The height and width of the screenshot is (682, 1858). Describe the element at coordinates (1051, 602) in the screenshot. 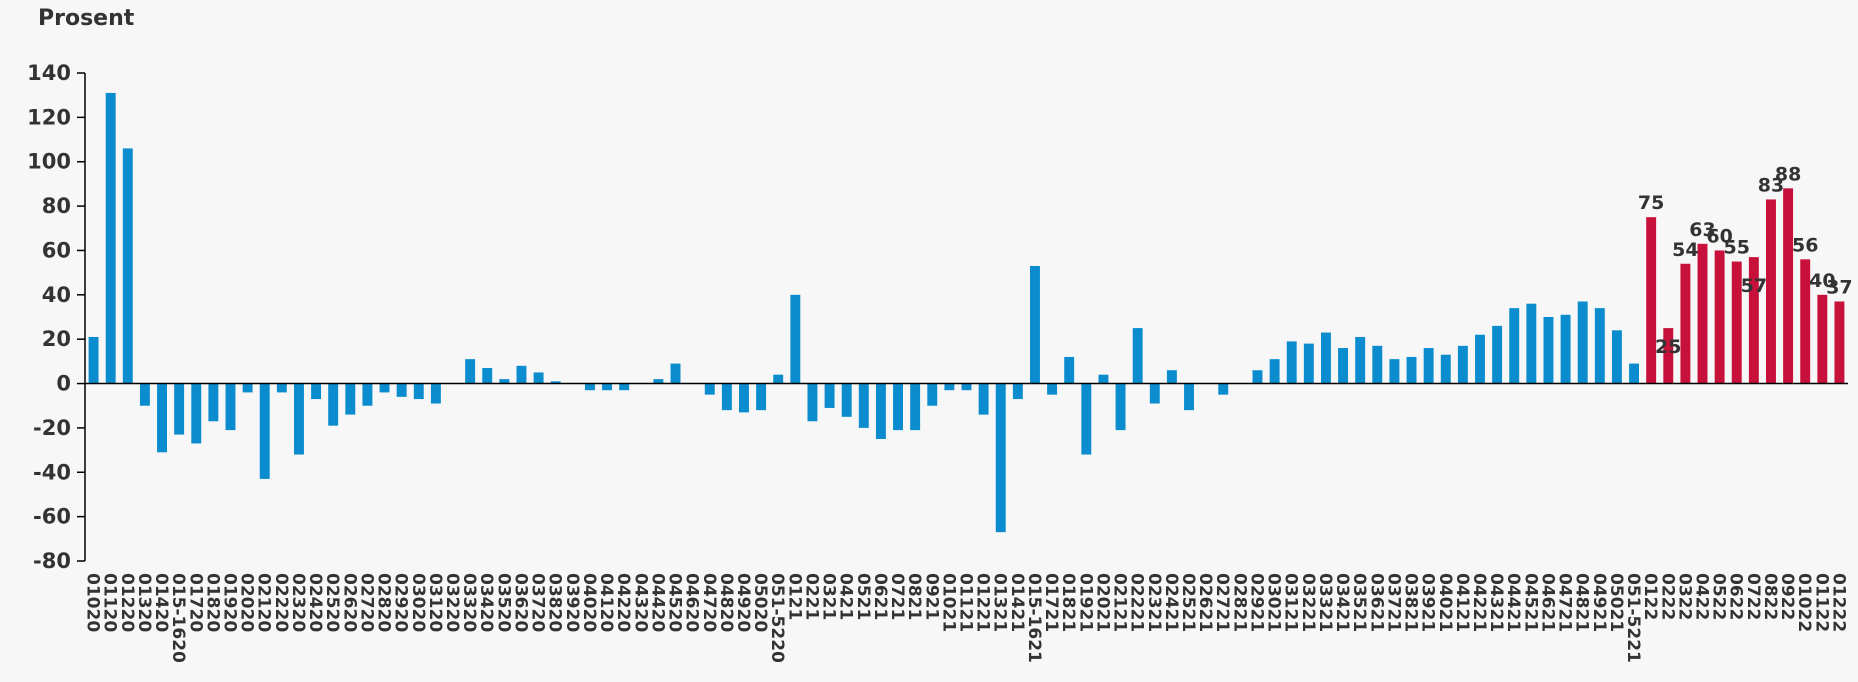

I see `x-tick-label: 01721` at that location.